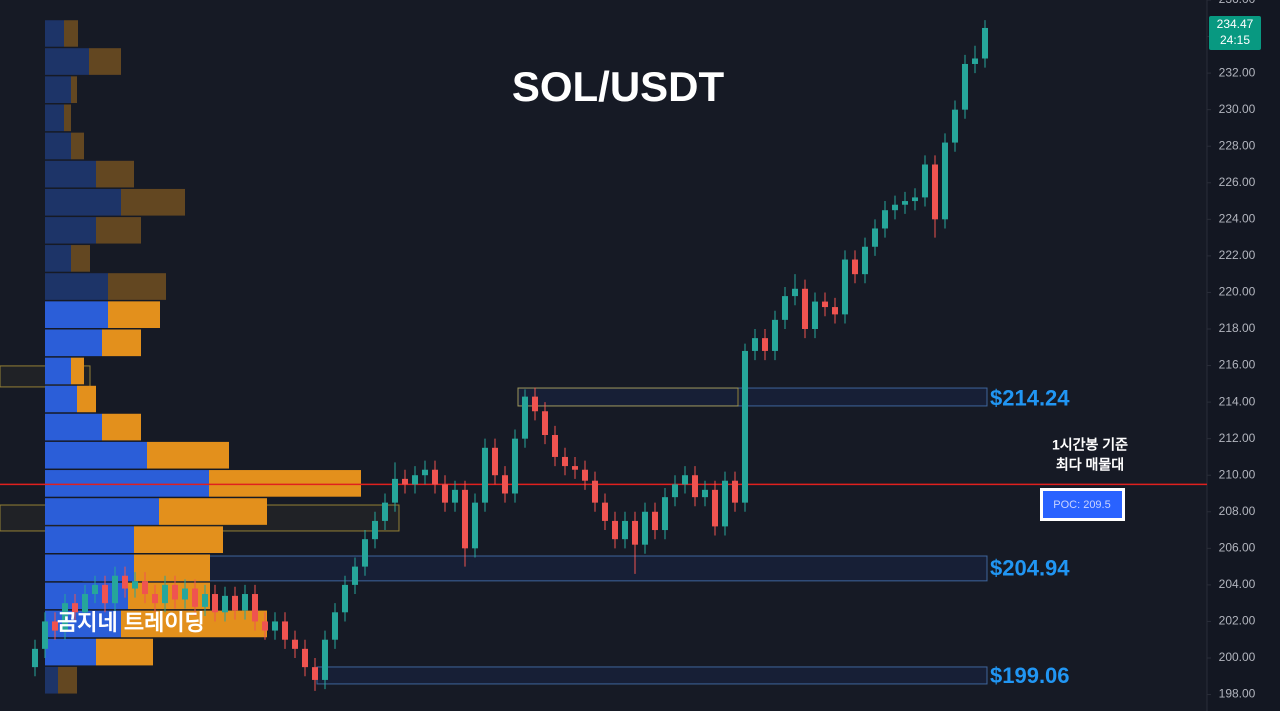  Describe the element at coordinates (1237, 182) in the screenshot. I see `y-tick-label: 226.00` at that location.